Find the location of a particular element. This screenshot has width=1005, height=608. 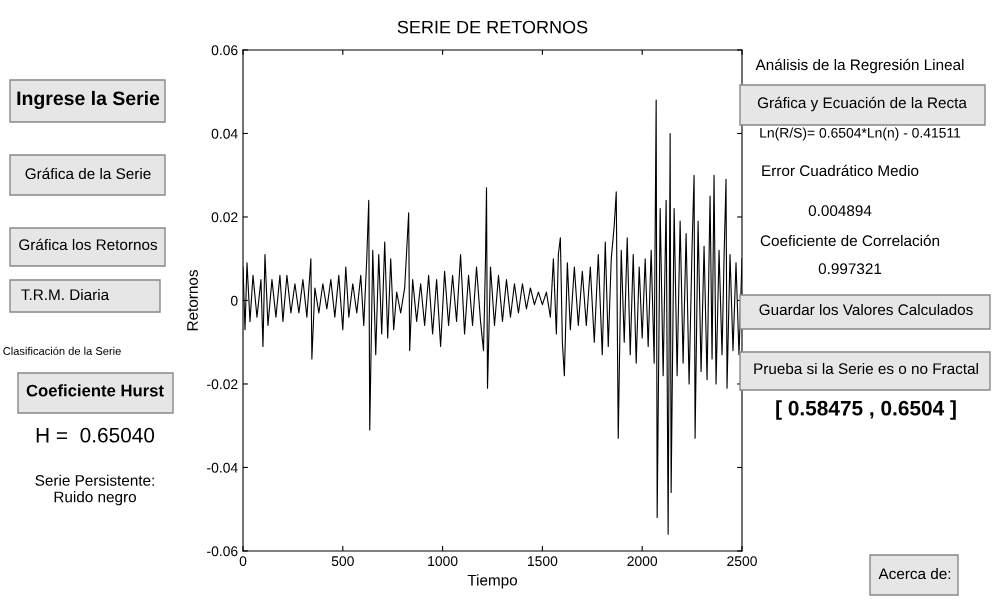

y-tick-label: 0.02 is located at coordinates (224, 217).